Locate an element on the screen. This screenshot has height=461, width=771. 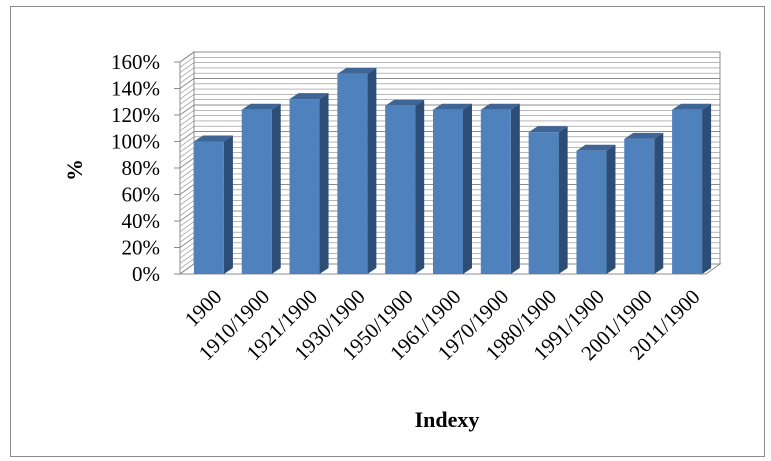
y-tick-label: 160% is located at coordinates (135, 62).